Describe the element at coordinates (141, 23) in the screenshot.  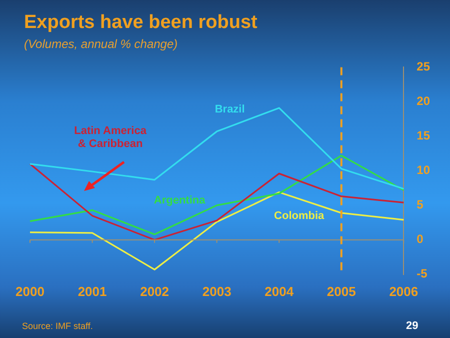
I see `chart-title: Exports have been robust` at that location.